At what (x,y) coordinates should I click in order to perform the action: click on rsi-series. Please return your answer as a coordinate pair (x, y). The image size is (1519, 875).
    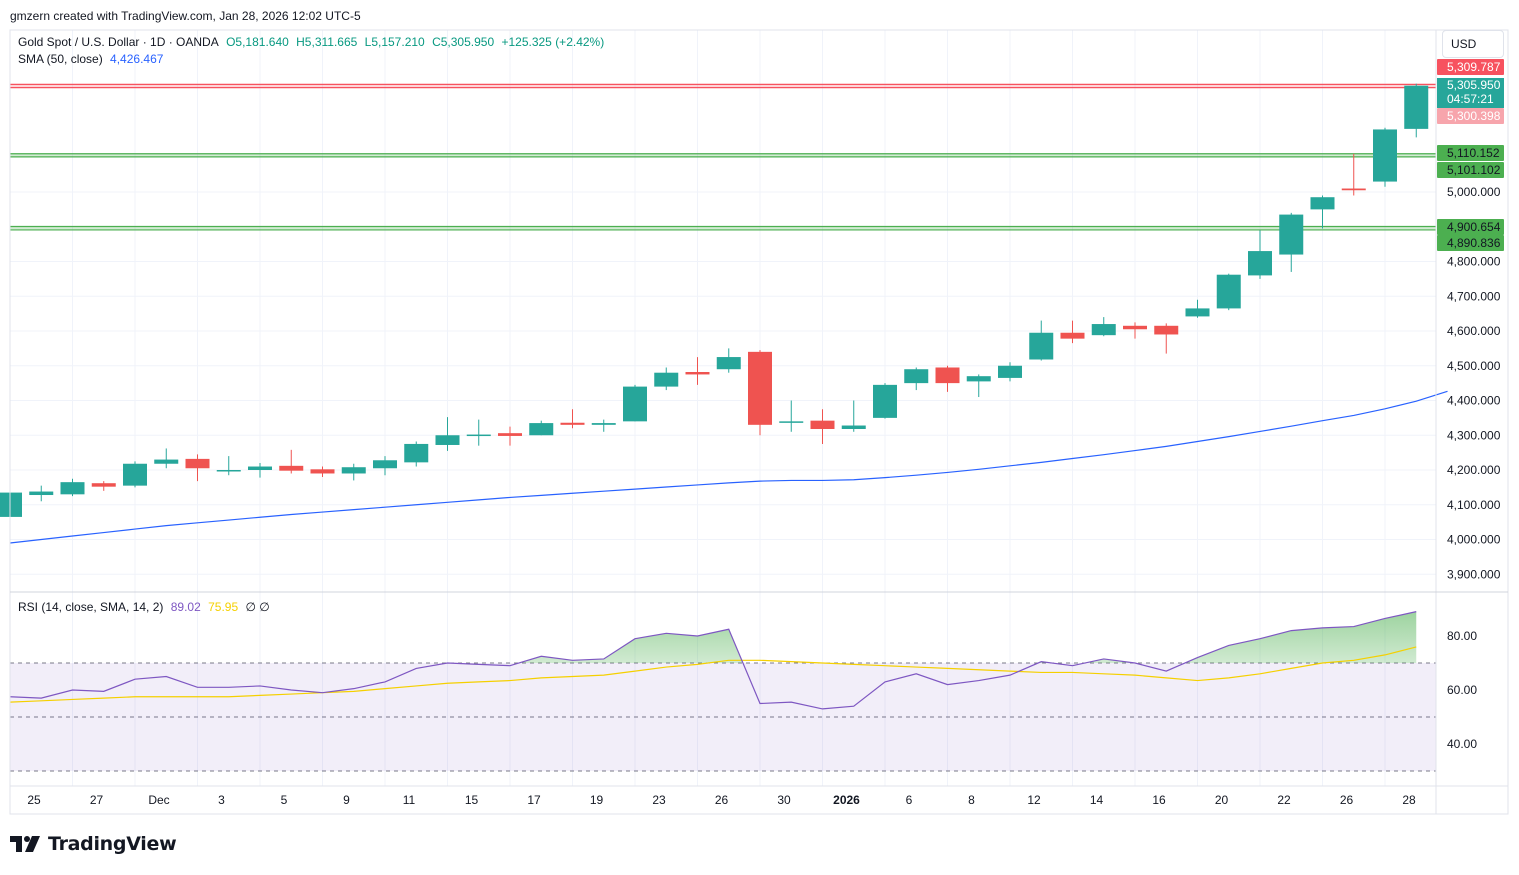
    Looking at the image, I should click on (713, 660).